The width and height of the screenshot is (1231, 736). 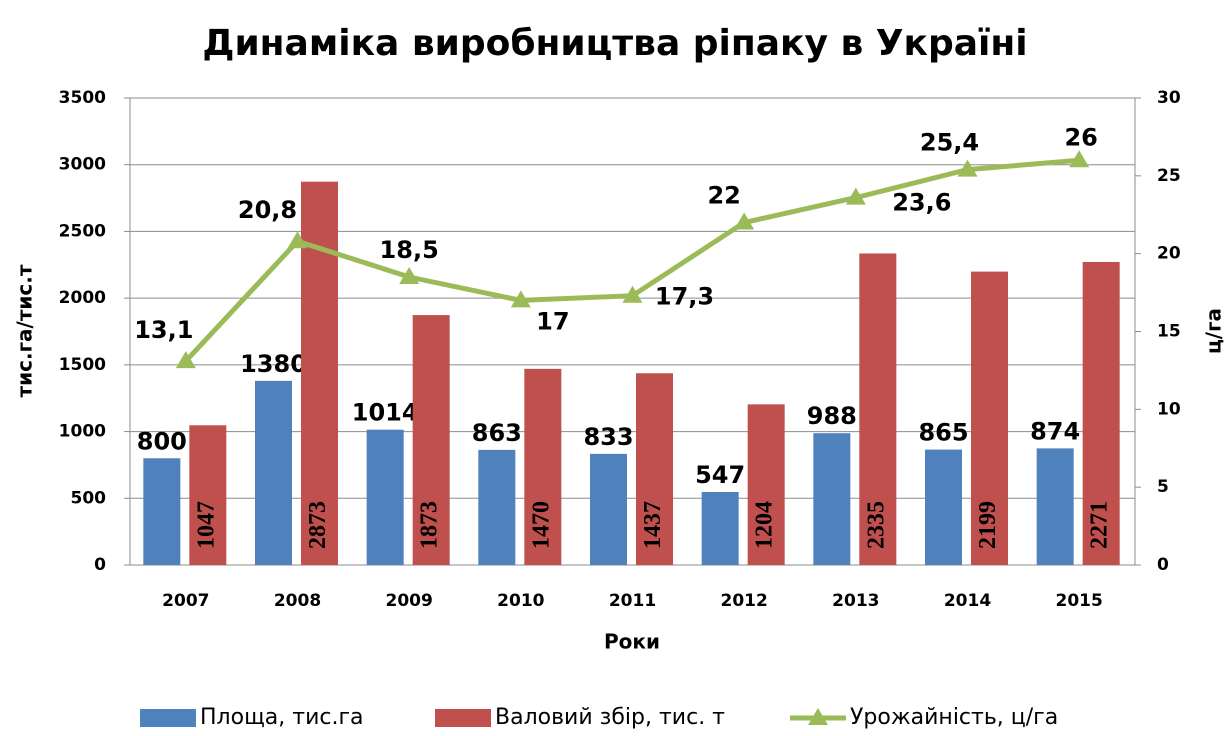 What do you see at coordinates (82, 98) in the screenshot?
I see `y-tick-label: 3500` at bounding box center [82, 98].